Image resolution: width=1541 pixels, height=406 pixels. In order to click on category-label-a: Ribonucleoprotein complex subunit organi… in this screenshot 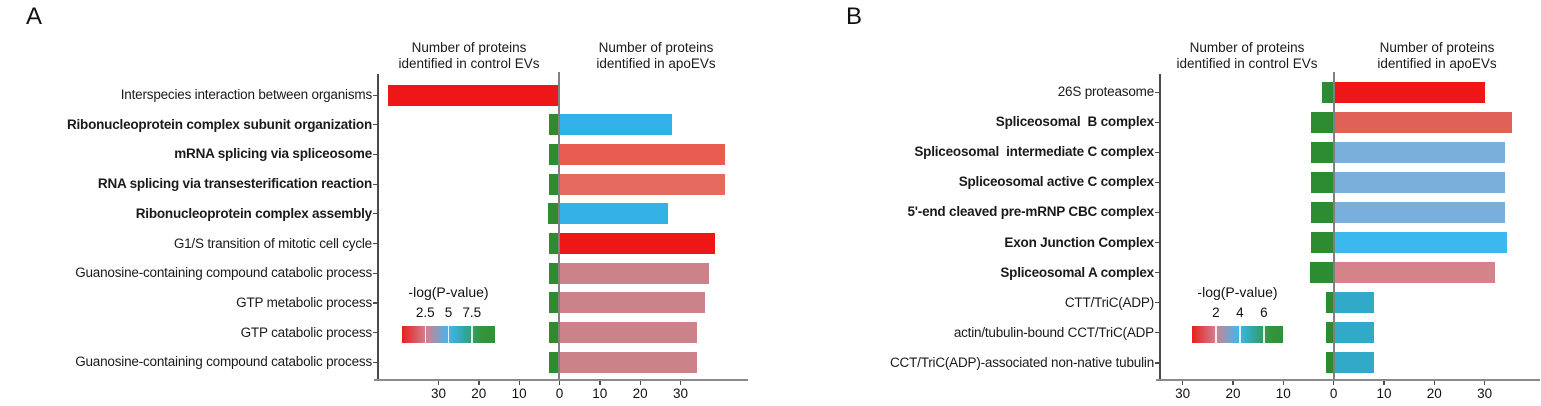, I will do `click(219, 124)`.